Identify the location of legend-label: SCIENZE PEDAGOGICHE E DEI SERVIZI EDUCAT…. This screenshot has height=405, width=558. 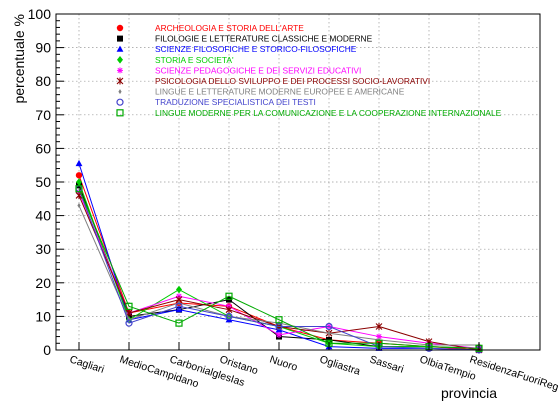
(258, 70).